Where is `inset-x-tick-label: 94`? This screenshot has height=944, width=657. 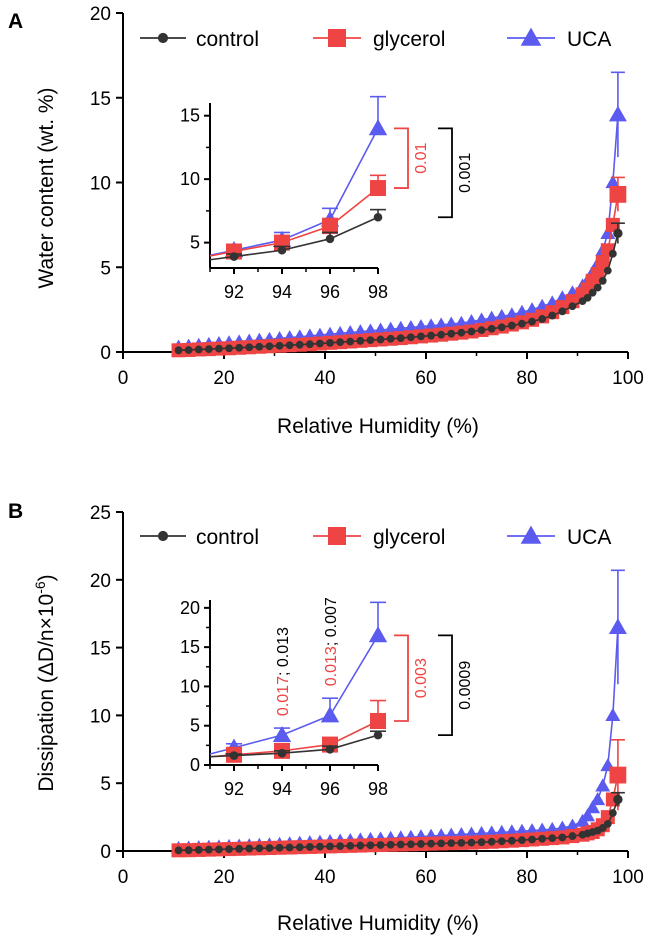
inset-x-tick-label: 94 is located at coordinates (282, 789).